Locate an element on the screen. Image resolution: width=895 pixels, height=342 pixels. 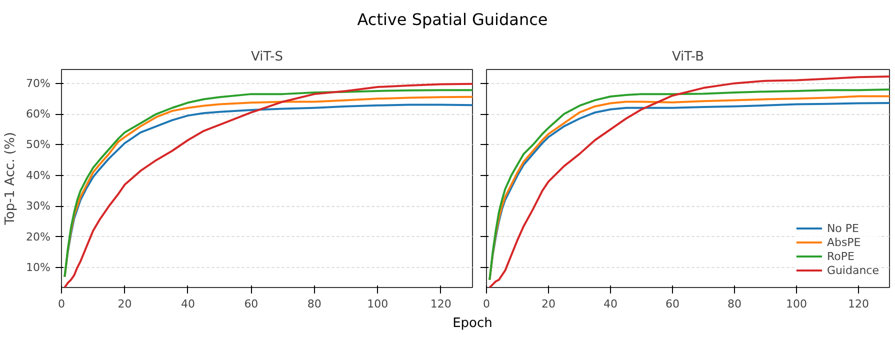
y-axis-title: Top-1 Acc. (%) is located at coordinates (10, 179).